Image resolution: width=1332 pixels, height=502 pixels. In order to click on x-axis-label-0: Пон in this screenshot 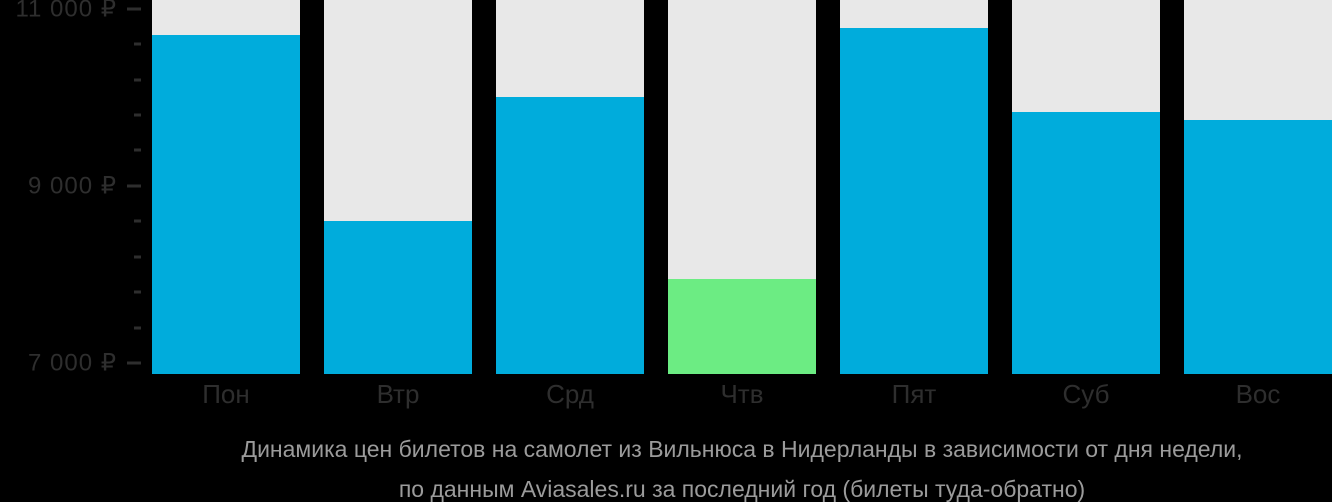, I will do `click(226, 394)`.